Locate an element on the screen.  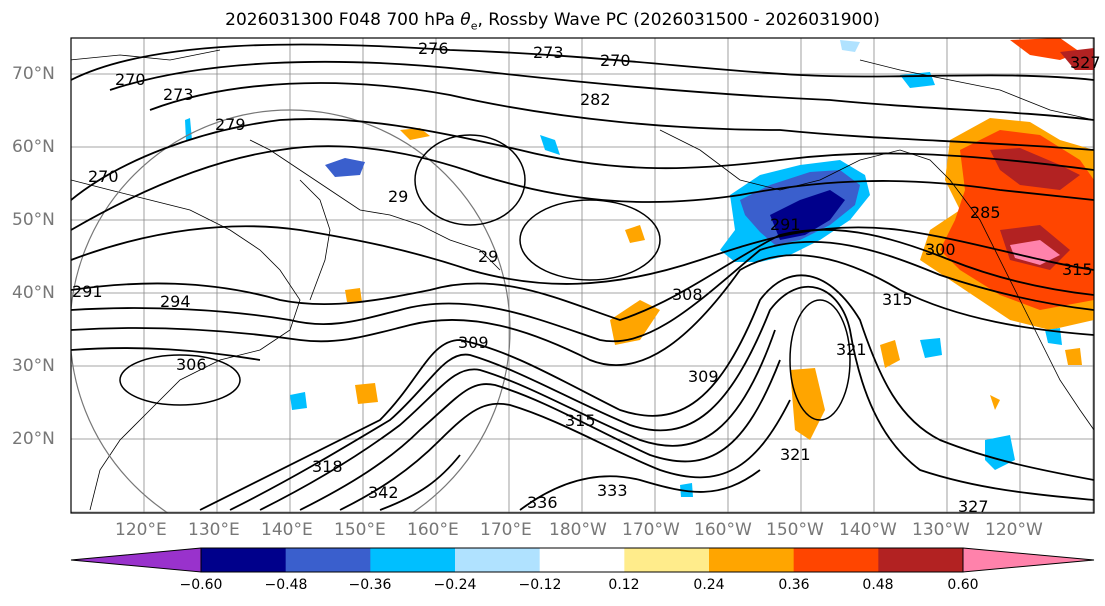
colorbar is located at coordinates (582, 560).